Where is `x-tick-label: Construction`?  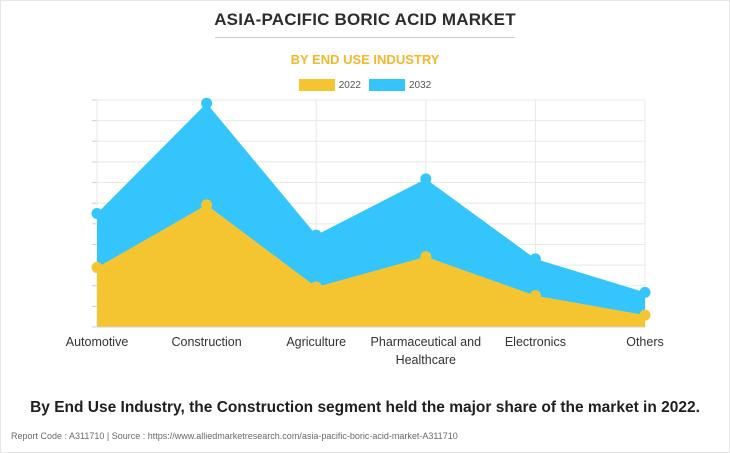
x-tick-label: Construction is located at coordinates (207, 342).